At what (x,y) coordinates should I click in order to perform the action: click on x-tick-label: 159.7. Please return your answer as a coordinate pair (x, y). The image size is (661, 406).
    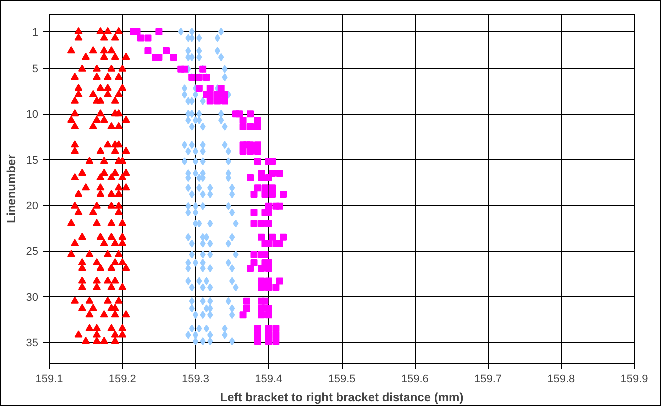
    Looking at the image, I should click on (488, 380).